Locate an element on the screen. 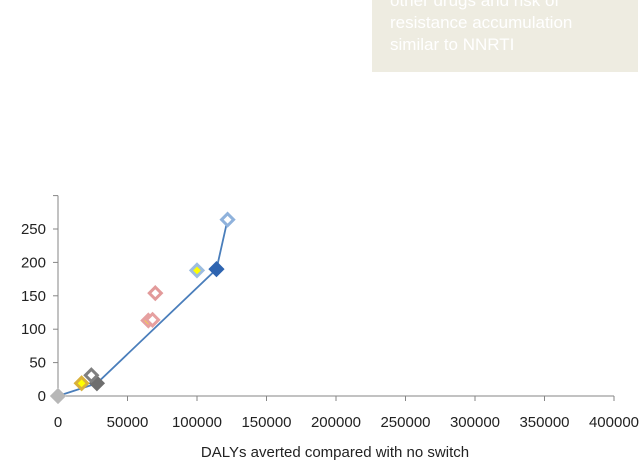  x-tick-label: 200000 is located at coordinates (336, 422).